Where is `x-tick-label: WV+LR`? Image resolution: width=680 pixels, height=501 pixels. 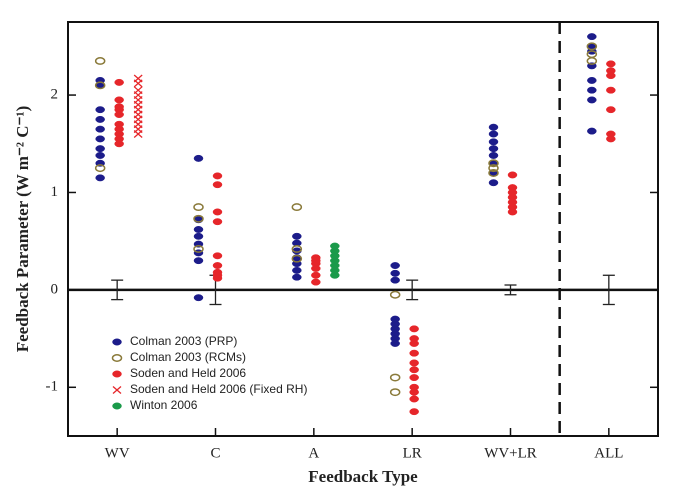 x-tick-label: WV+LR is located at coordinates (510, 453).